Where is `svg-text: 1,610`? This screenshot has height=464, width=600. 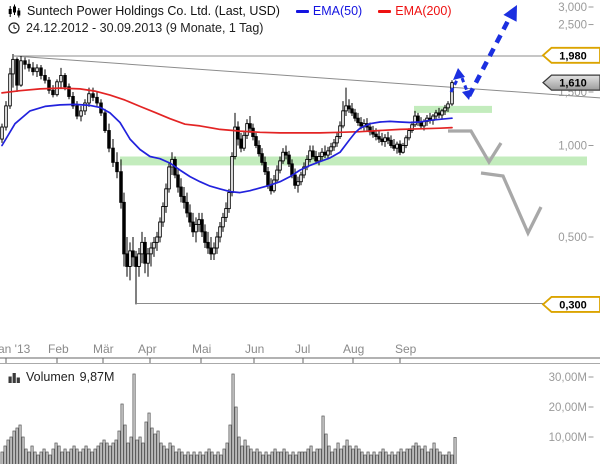 svg-text: 1,610 is located at coordinates (573, 84).